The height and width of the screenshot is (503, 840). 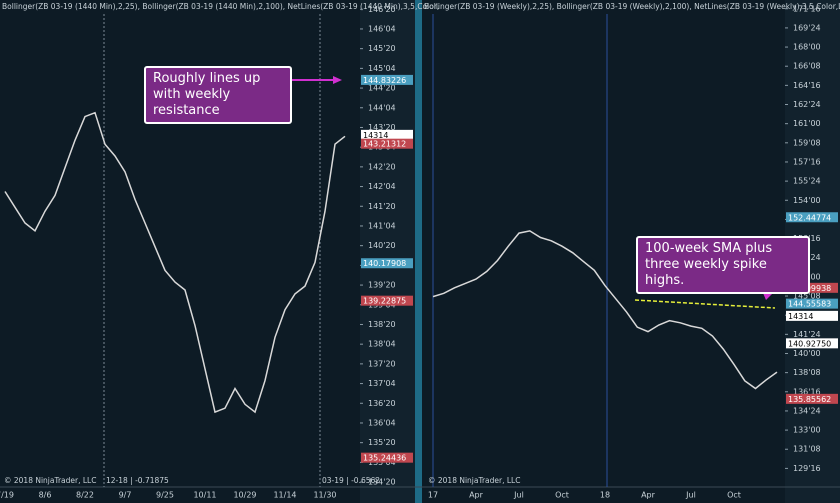 What do you see at coordinates (384, 301) in the screenshot?
I see `price-marker-label: 139.22875` at bounding box center [384, 301].